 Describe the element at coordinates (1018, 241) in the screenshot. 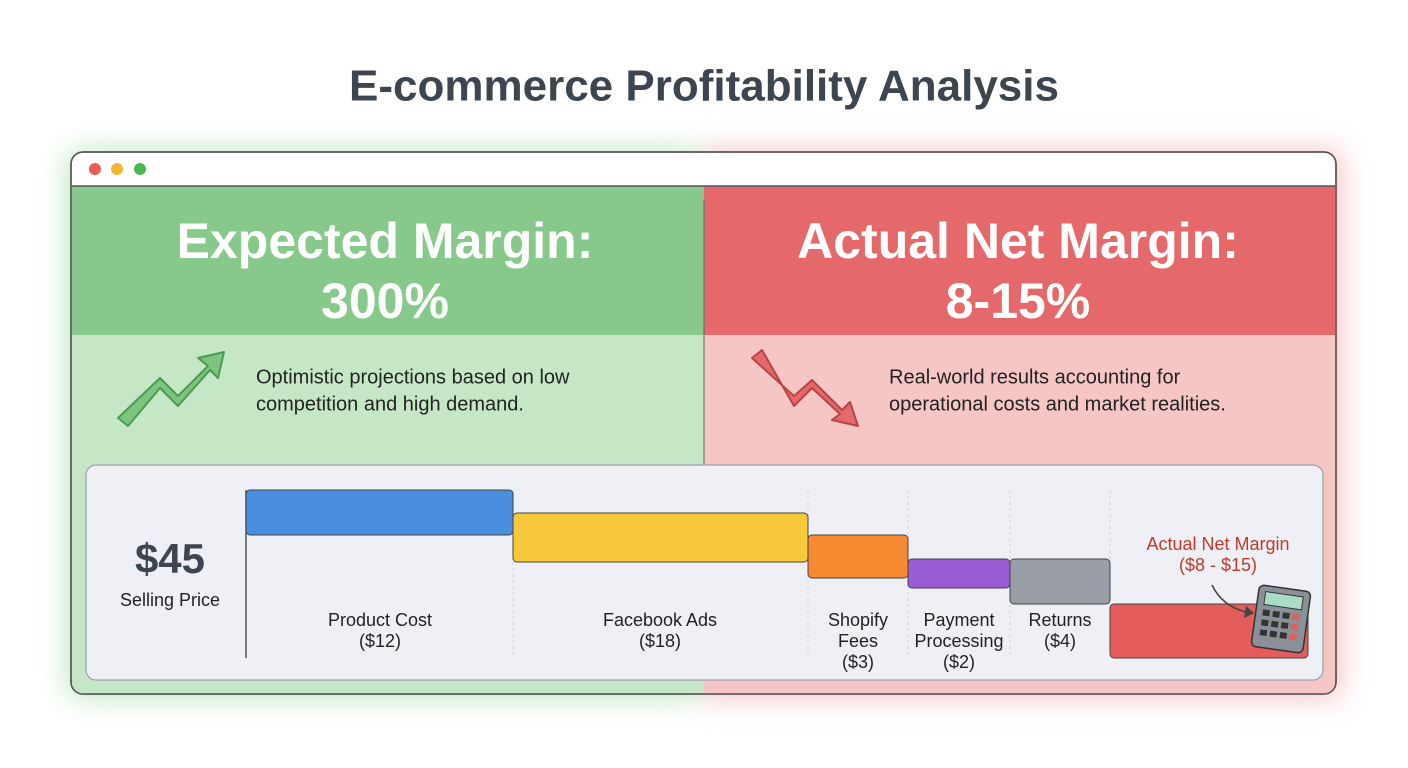

I see `heading: Actual Net Margin:` at that location.